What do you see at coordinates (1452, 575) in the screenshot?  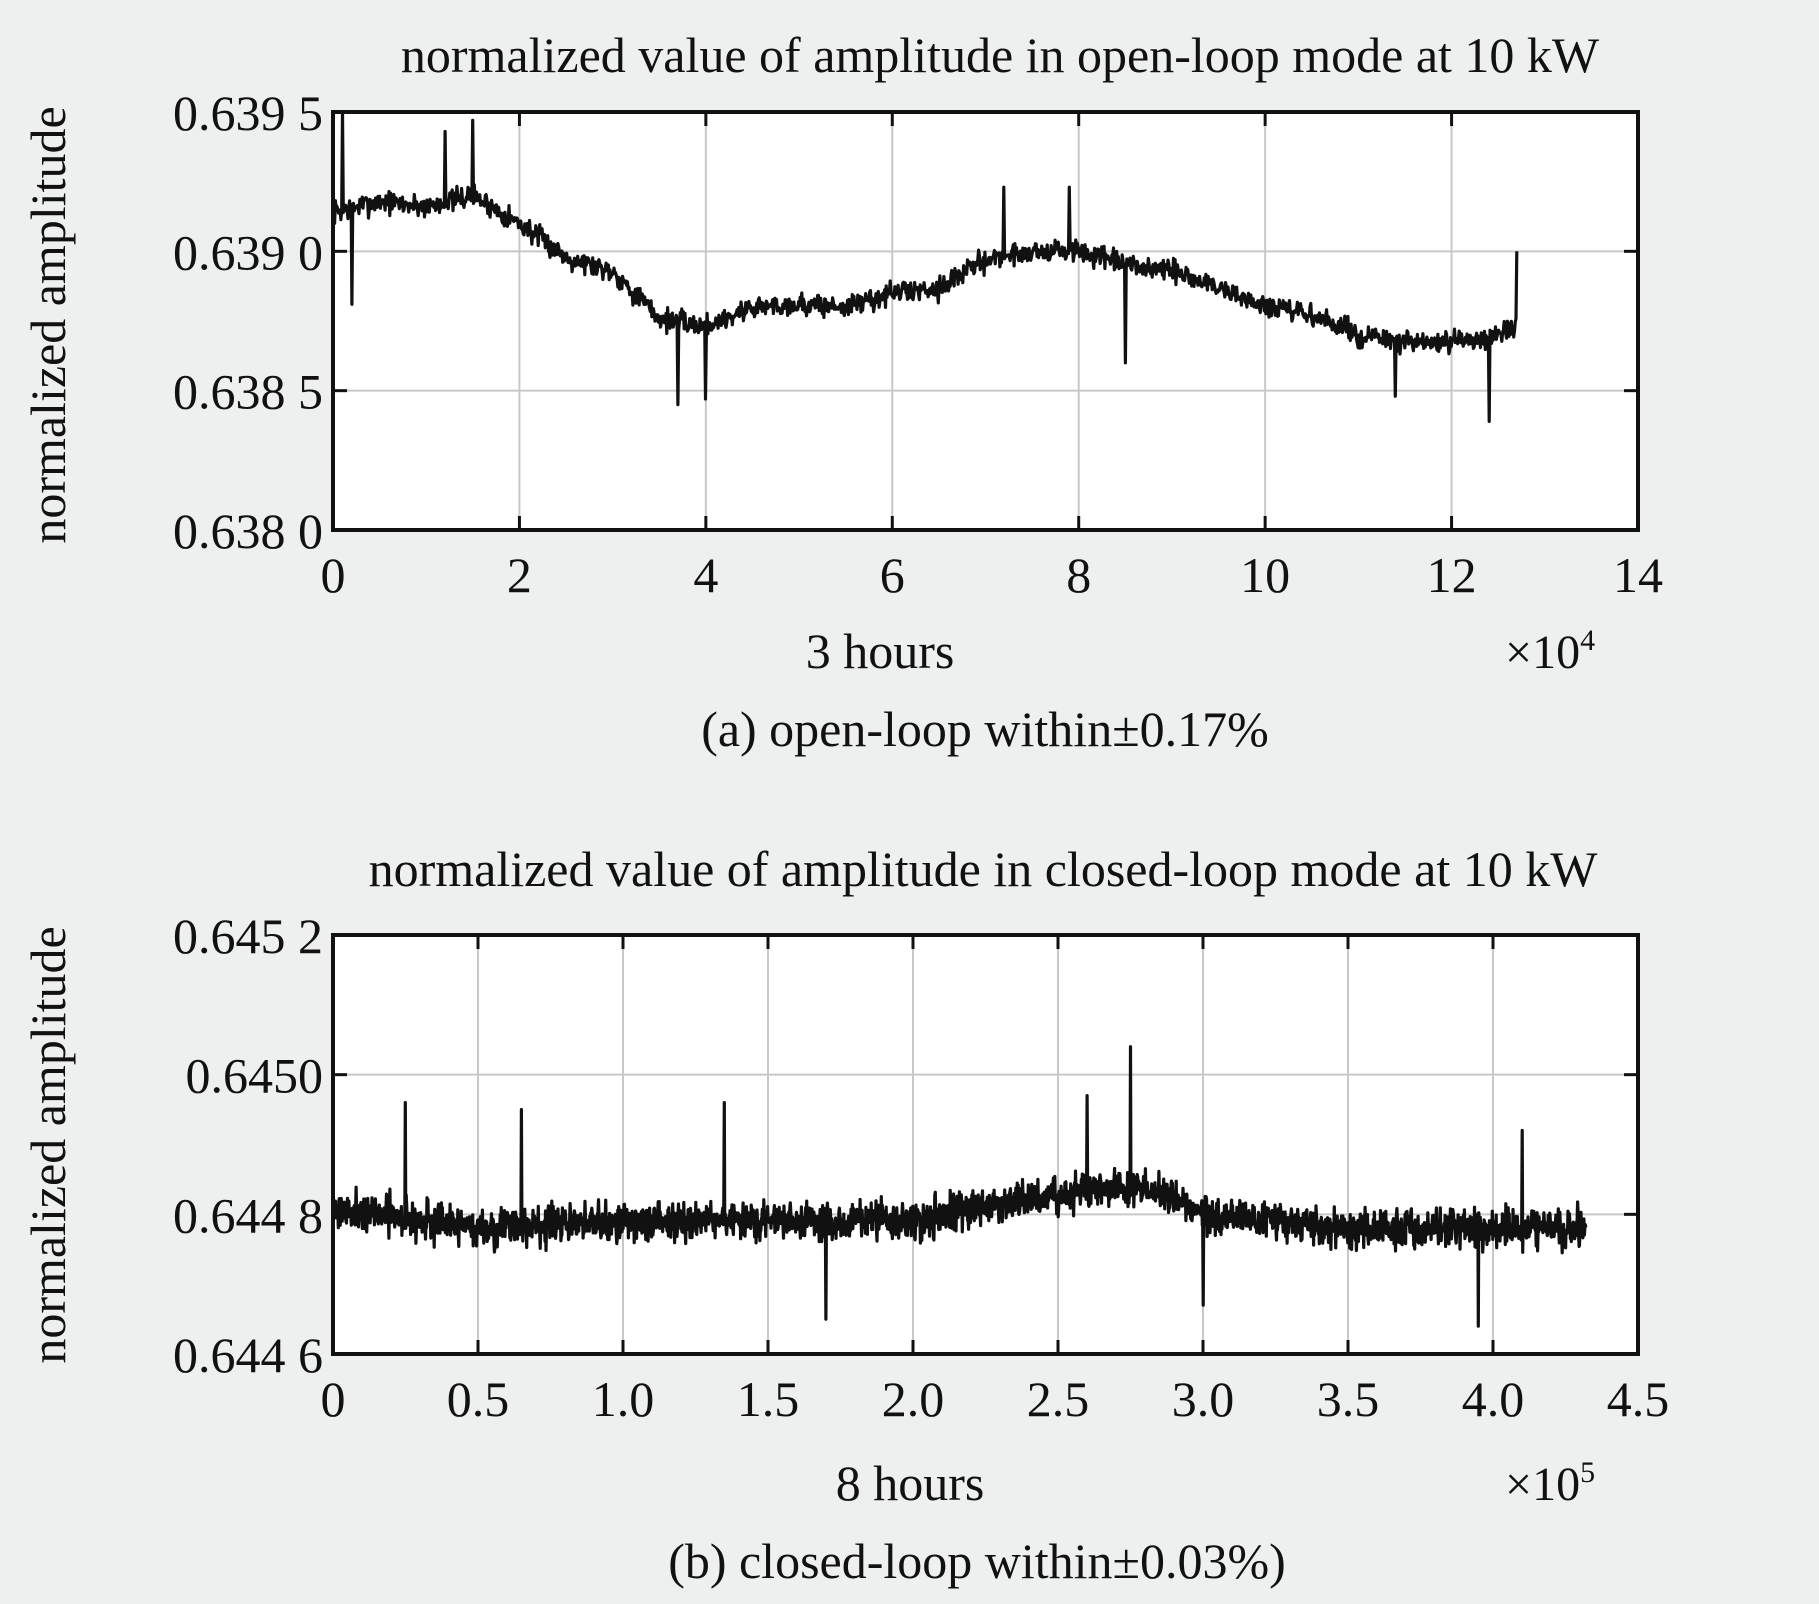 I see `x-tick-label: 12` at bounding box center [1452, 575].